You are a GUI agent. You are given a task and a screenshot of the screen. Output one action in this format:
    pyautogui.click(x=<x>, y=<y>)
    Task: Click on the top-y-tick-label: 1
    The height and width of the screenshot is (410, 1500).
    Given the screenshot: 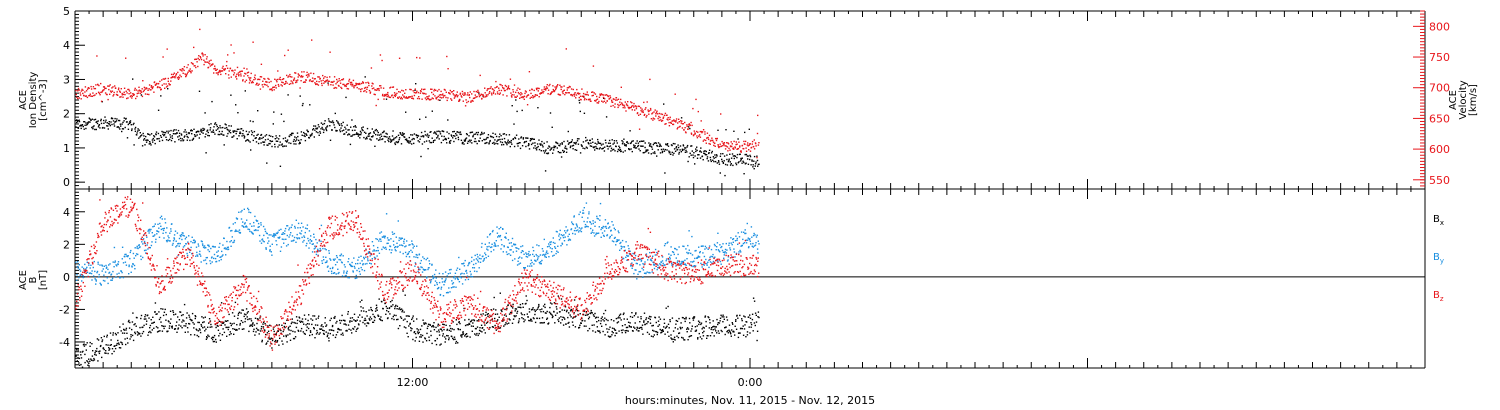 What is the action you would take?
    pyautogui.click(x=66, y=148)
    